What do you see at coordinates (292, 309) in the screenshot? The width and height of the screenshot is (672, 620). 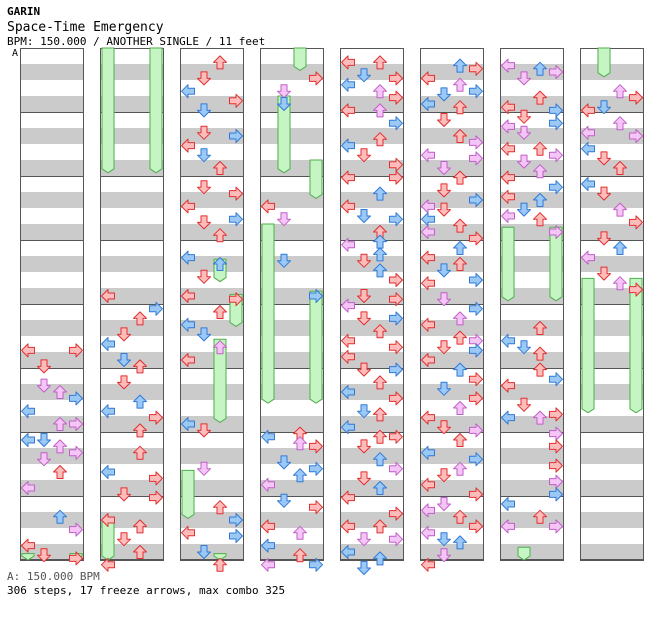 I see `chart-column` at bounding box center [292, 309].